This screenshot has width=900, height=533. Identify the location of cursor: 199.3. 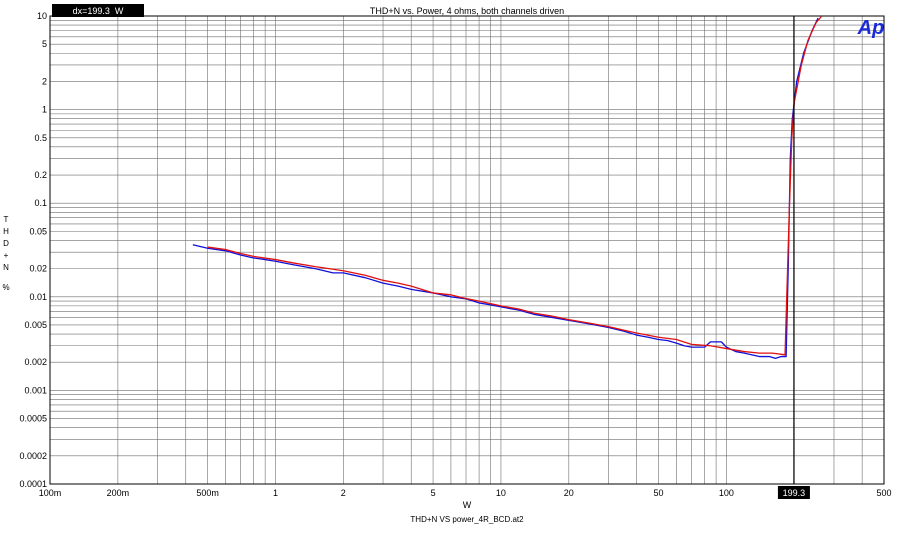
(793, 257).